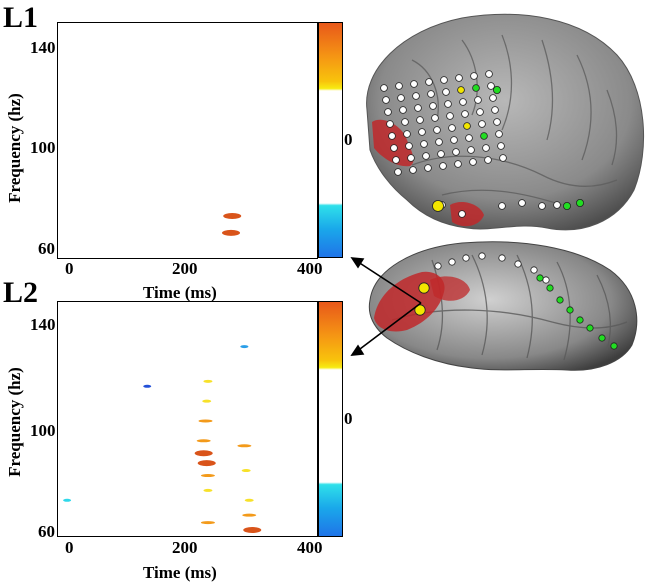  What do you see at coordinates (503, 306) in the screenshot?
I see `brain-medial-view` at bounding box center [503, 306].